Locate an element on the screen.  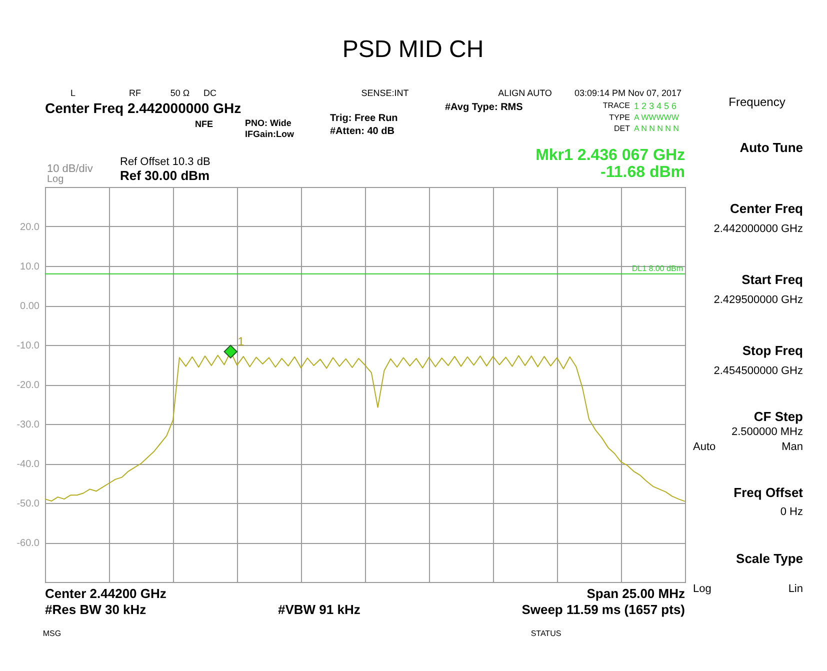
text: 2.429500000 GHz is located at coordinates (758, 300).